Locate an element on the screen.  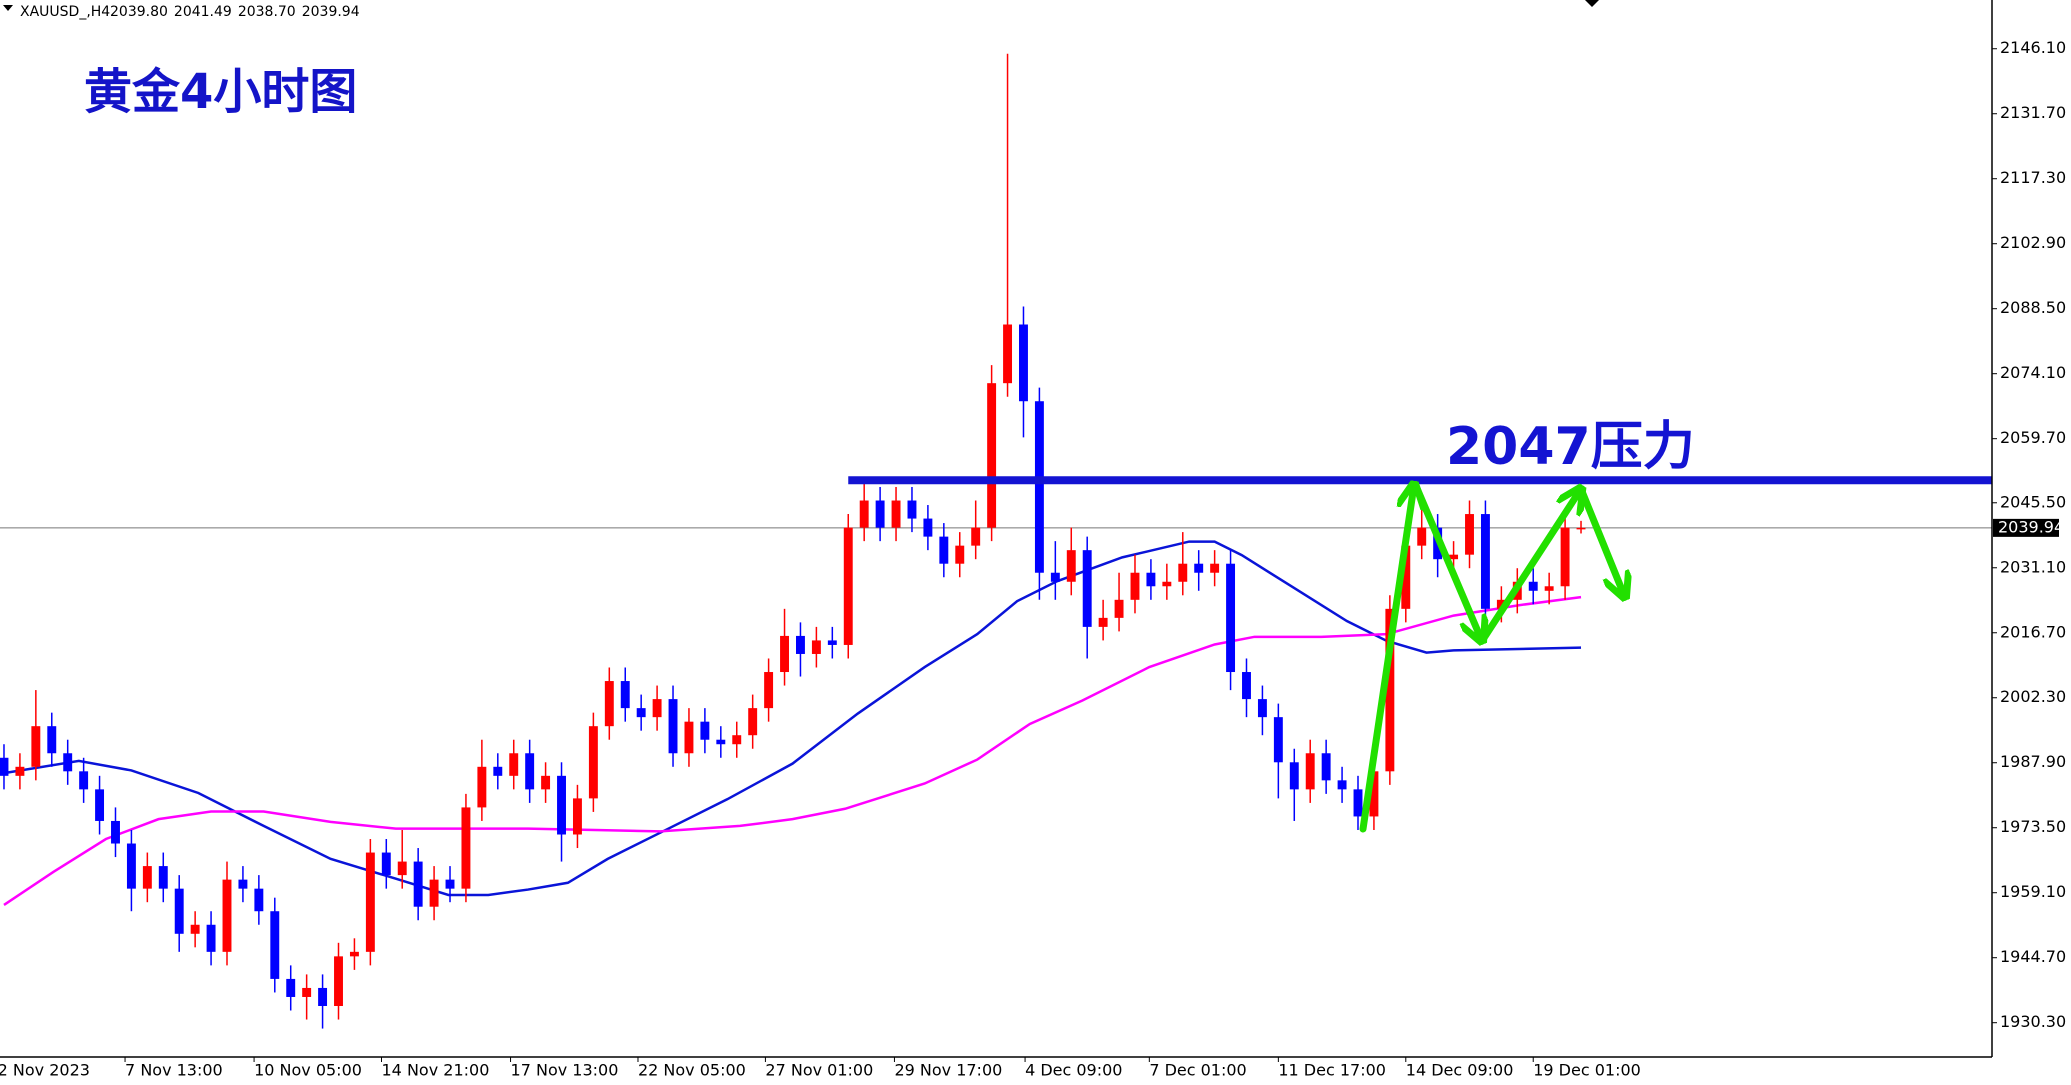
y-tick-label: 2074.10 is located at coordinates (2033, 372).